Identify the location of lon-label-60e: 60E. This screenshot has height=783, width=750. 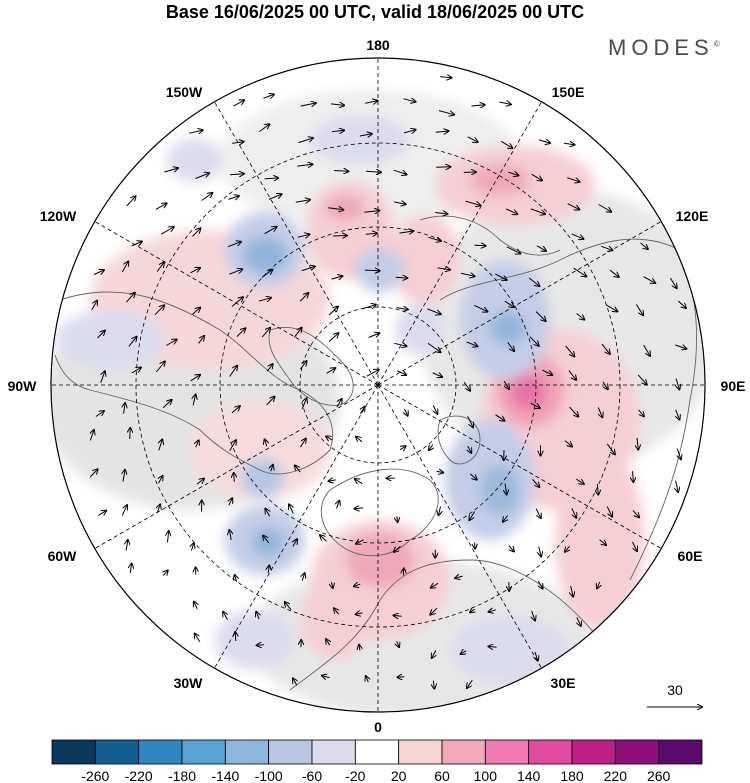
(690, 556).